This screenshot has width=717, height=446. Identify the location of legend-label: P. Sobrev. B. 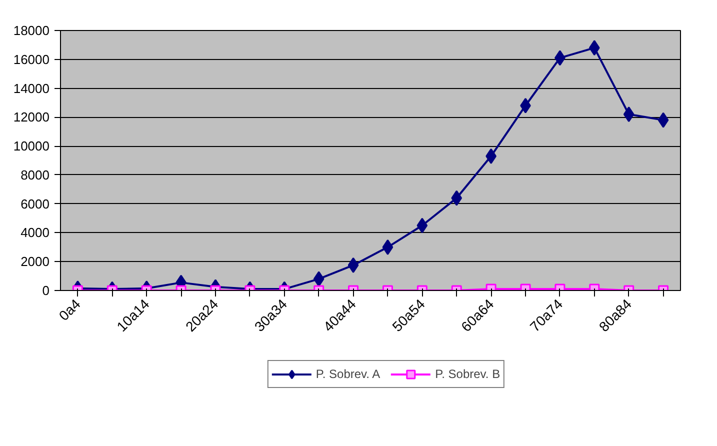
(467, 374).